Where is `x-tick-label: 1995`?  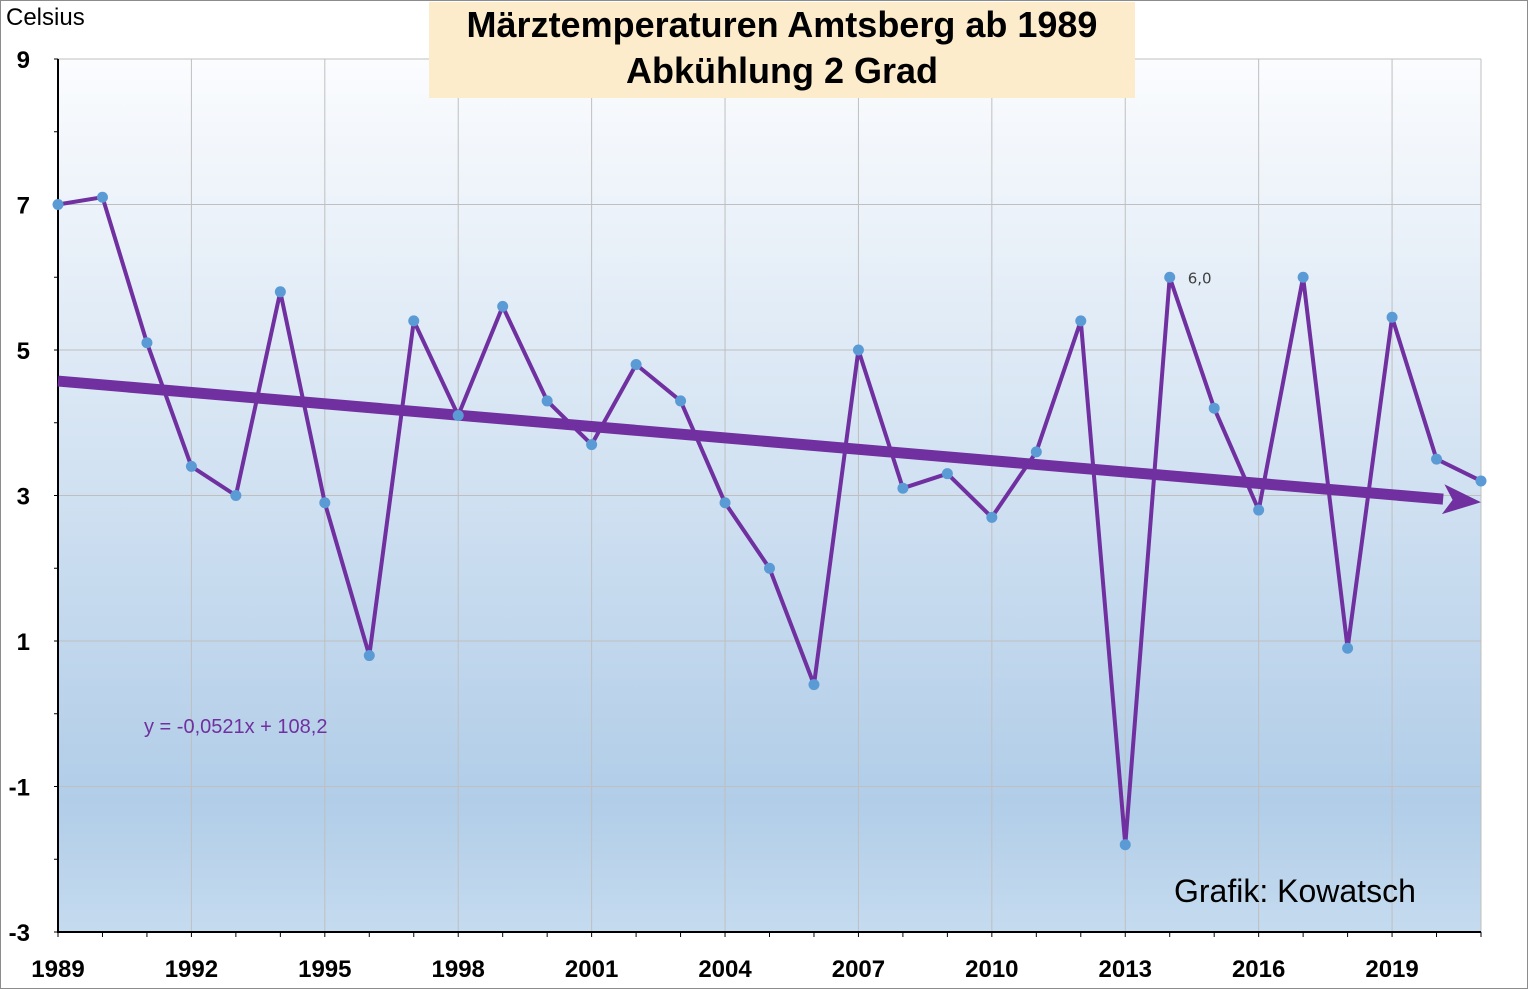
x-tick-label: 1995 is located at coordinates (324, 969).